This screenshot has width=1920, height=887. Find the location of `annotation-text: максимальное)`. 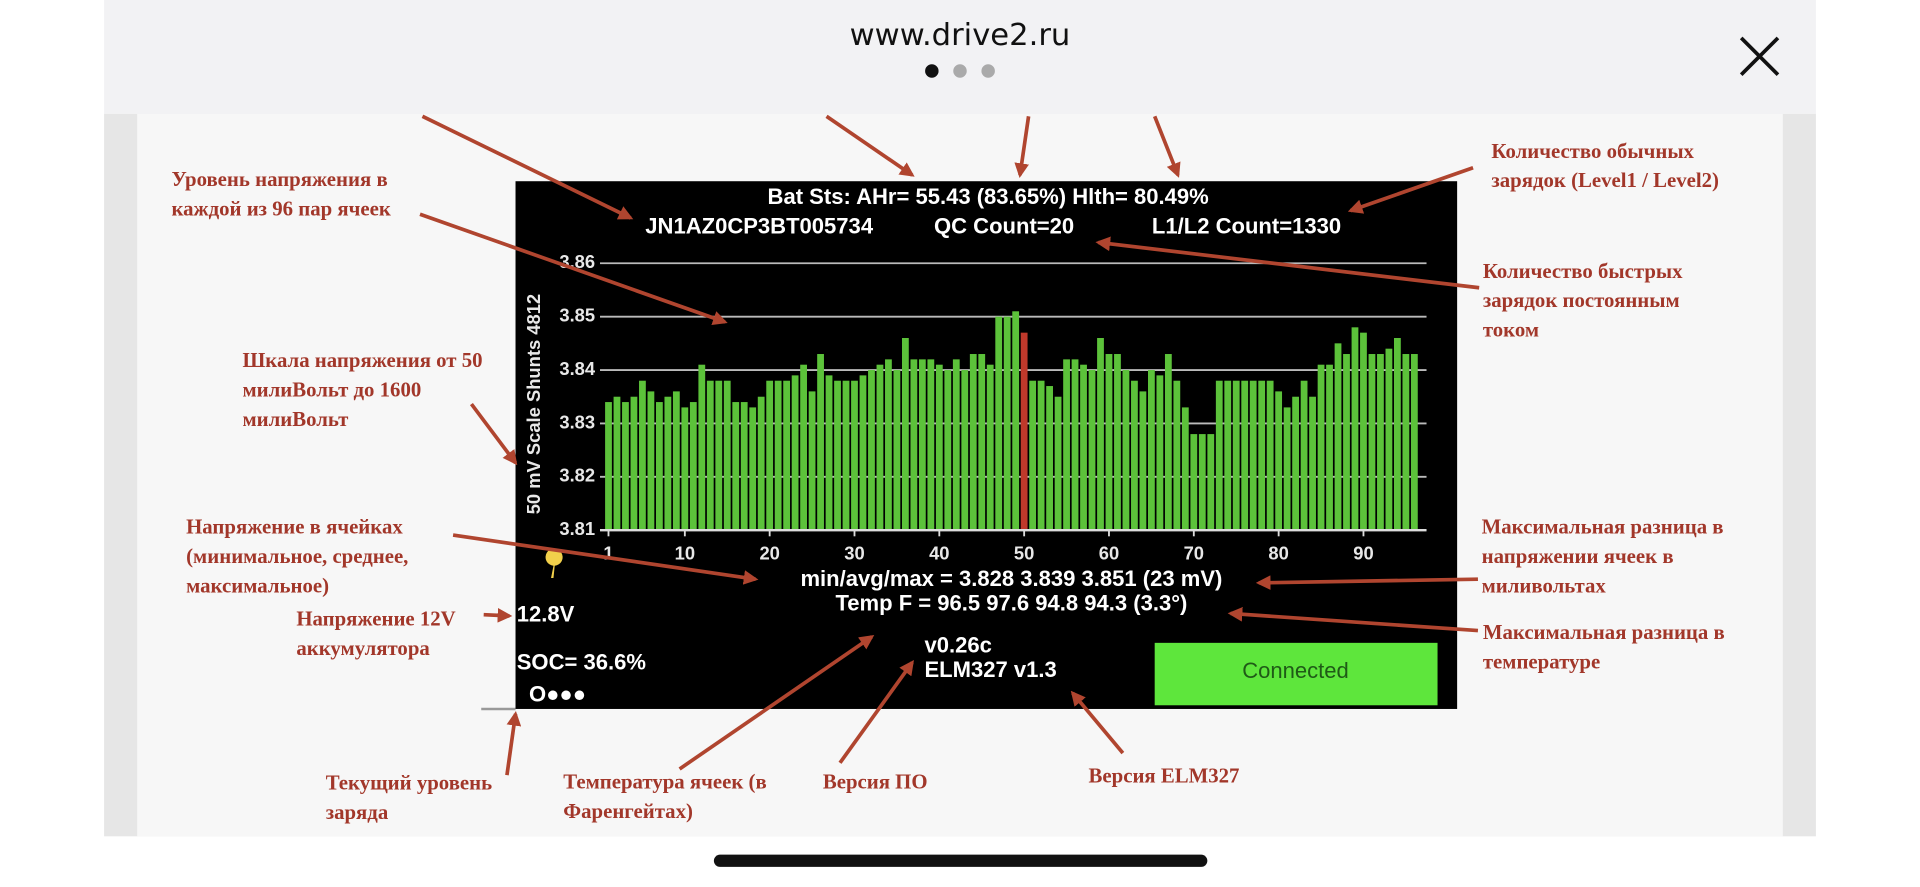

annotation-text: максимальное) is located at coordinates (257, 586).